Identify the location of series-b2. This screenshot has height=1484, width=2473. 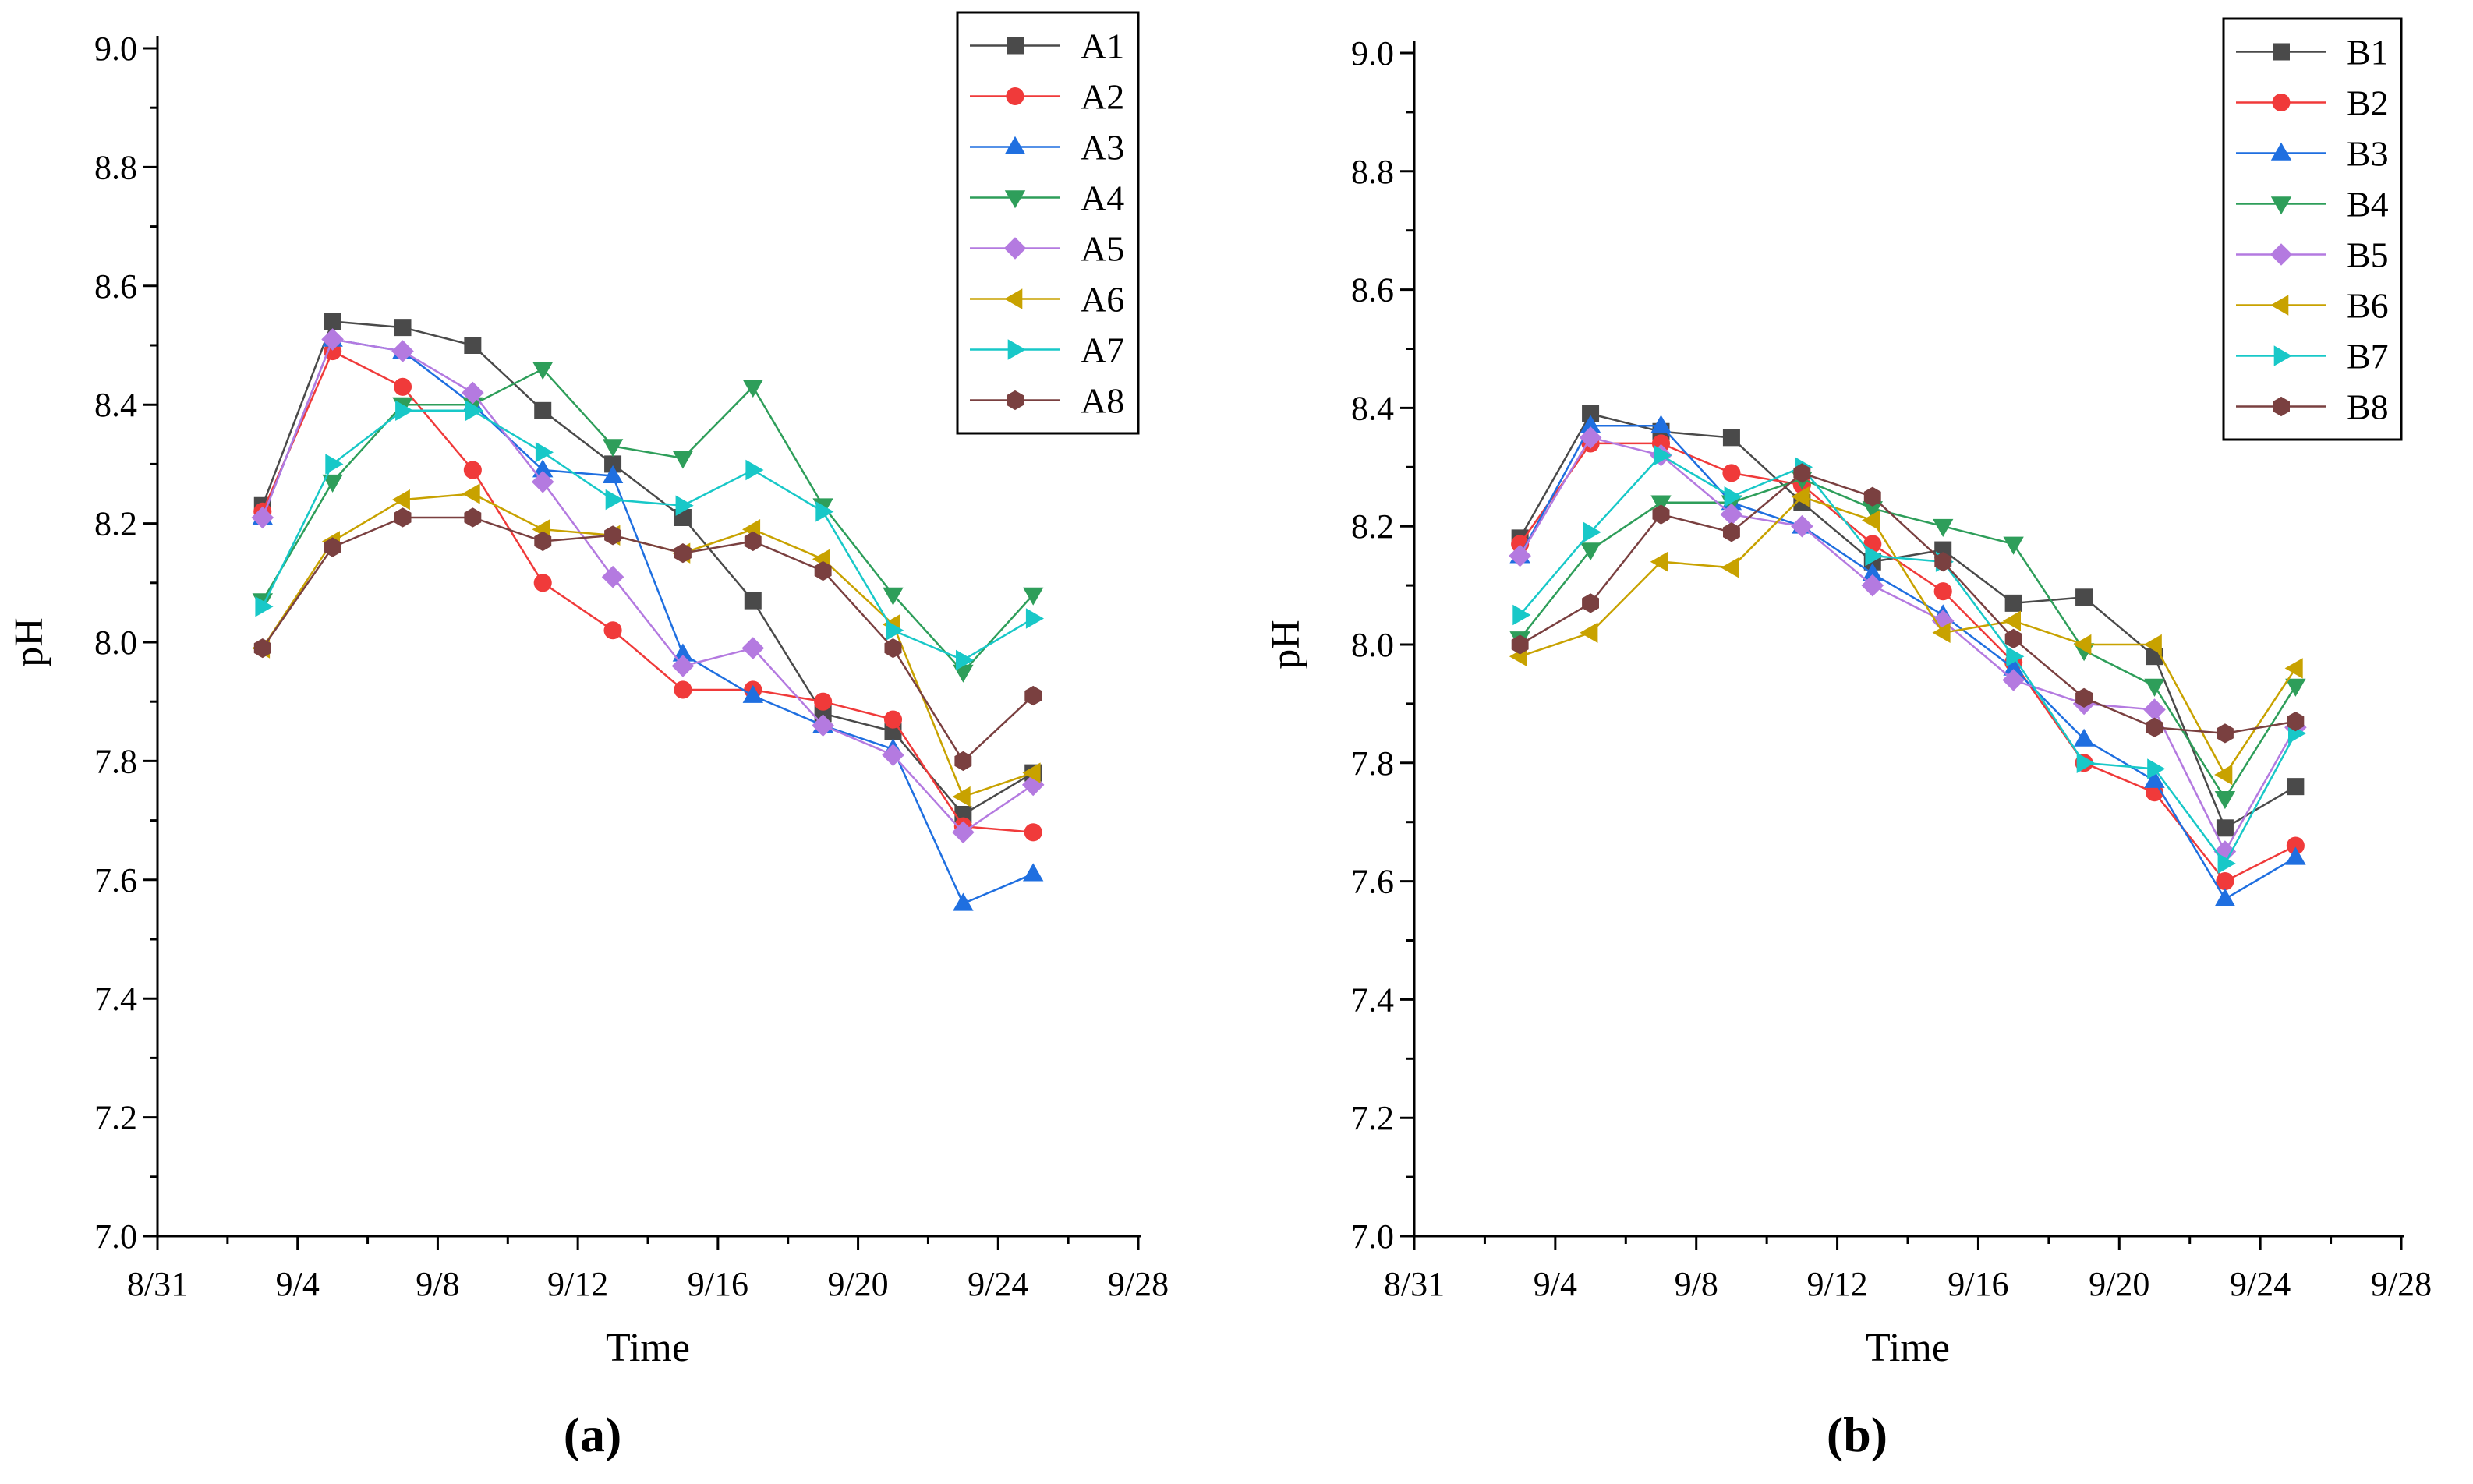
(1908, 662).